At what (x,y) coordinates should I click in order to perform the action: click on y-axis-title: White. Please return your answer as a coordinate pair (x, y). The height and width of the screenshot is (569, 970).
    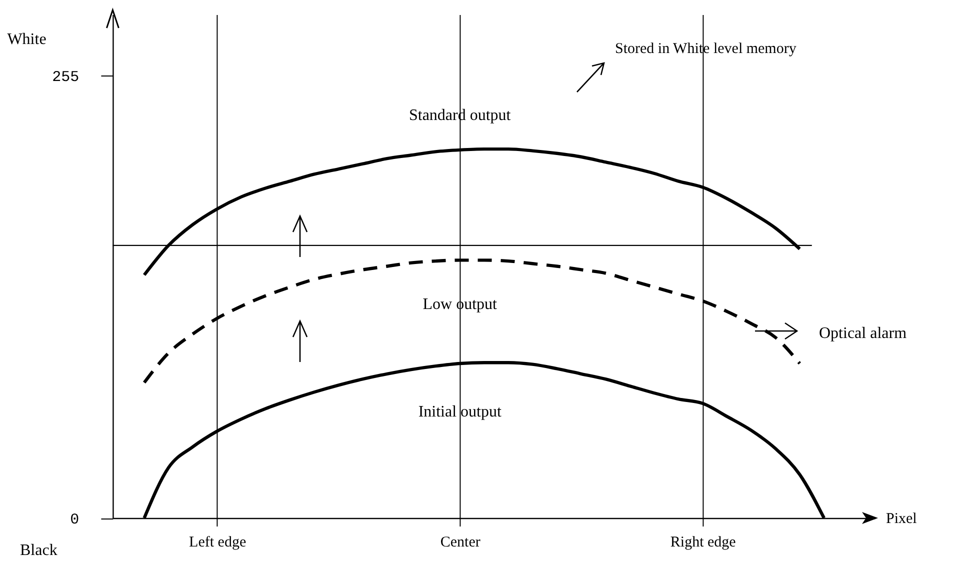
    Looking at the image, I should click on (26, 39).